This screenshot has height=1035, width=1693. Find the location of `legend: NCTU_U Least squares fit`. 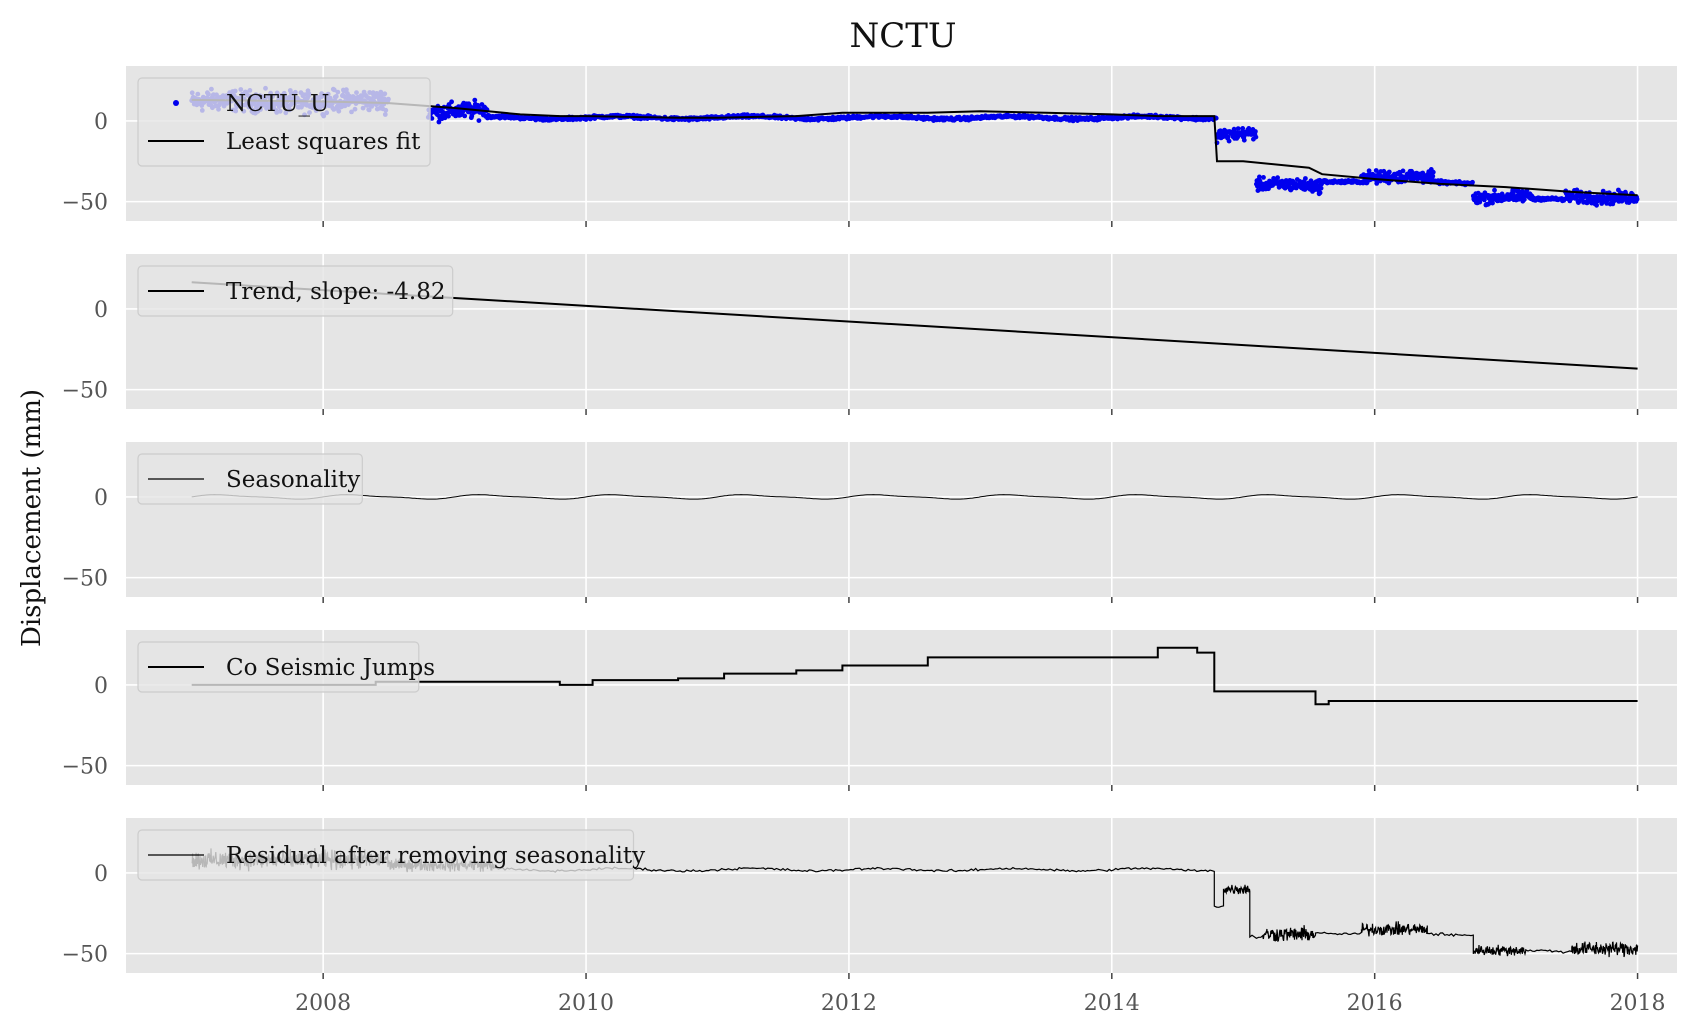

legend: NCTU_U Least squares fit is located at coordinates (284, 122).